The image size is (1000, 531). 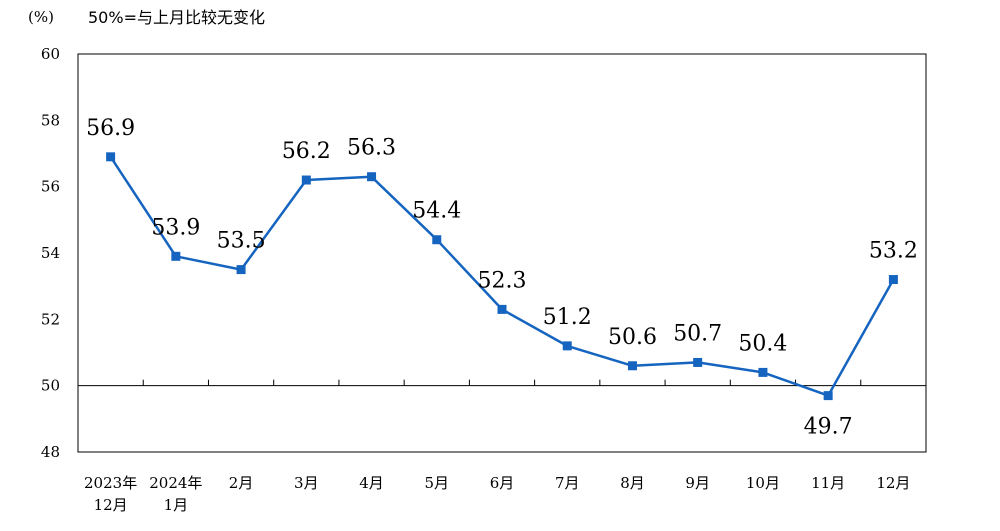 What do you see at coordinates (763, 483) in the screenshot?
I see `x-tick-label: 10月` at bounding box center [763, 483].